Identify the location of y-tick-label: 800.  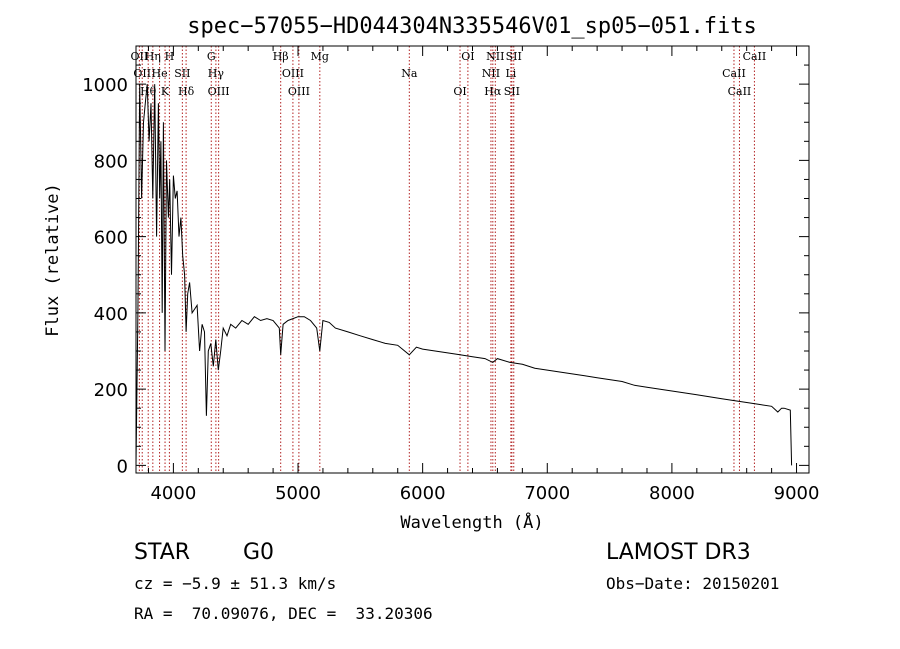
(111, 161).